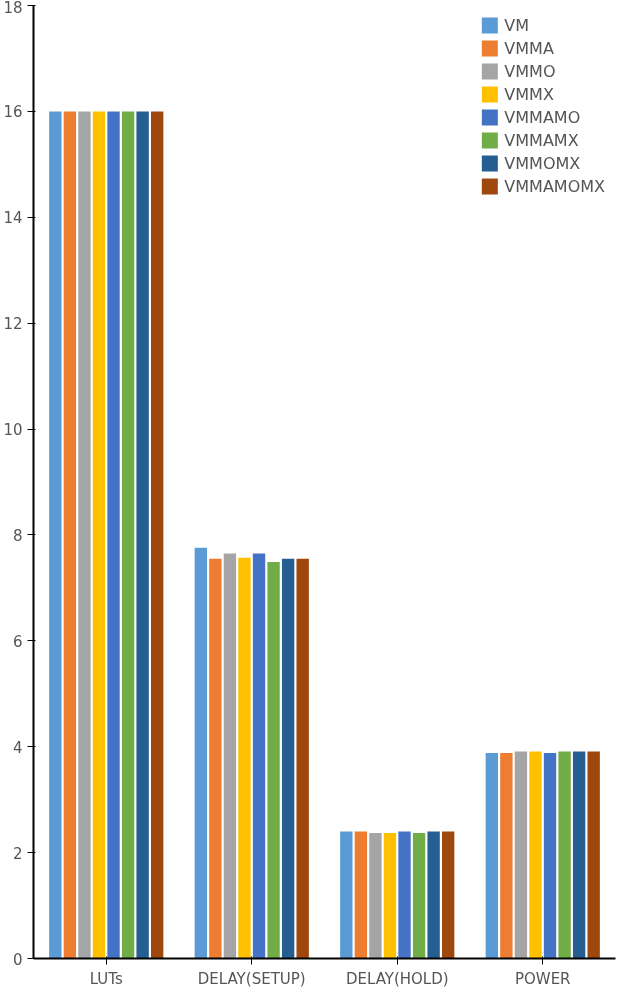 This screenshot has height=1008, width=630. What do you see at coordinates (13, 112) in the screenshot?
I see `y-tick-label: 16` at bounding box center [13, 112].